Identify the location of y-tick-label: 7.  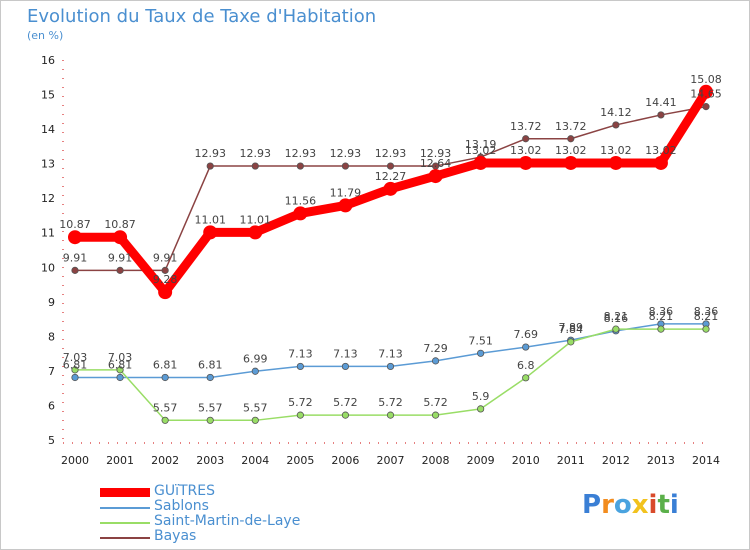
(51, 371).